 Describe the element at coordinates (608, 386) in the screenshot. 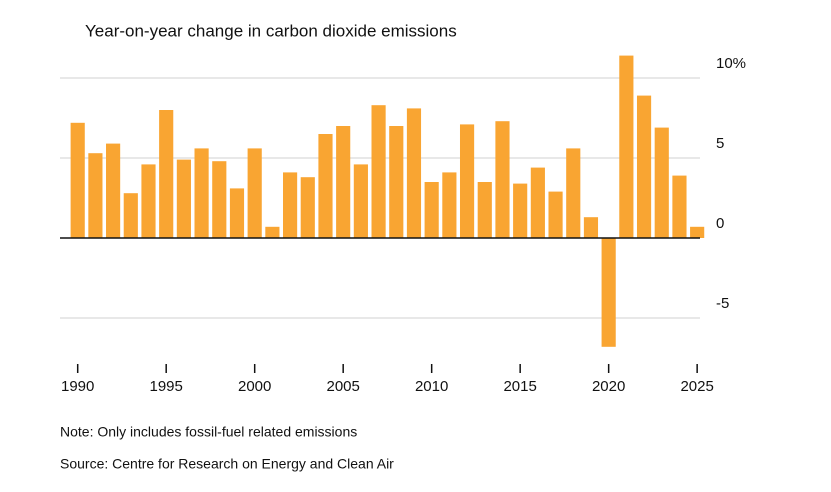

I see `x-tick-label: 2020` at that location.